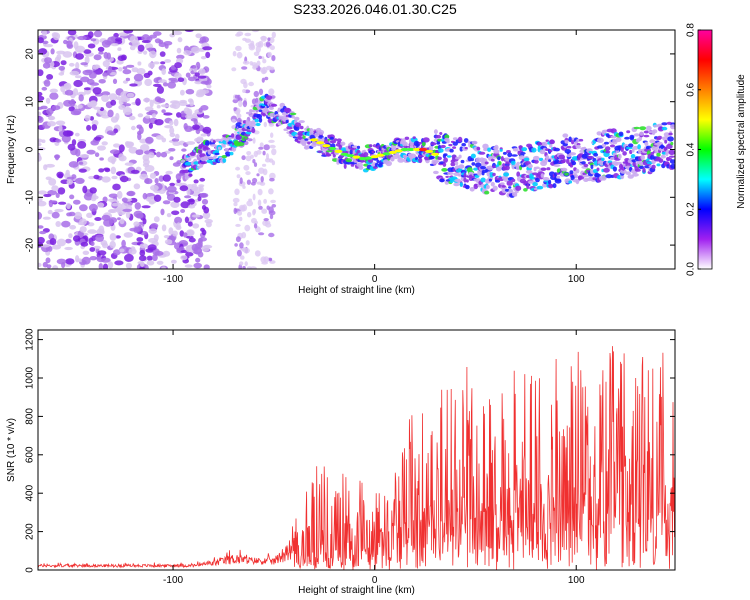  What do you see at coordinates (30, 197) in the screenshot?
I see `top-y-tick-label: -10` at bounding box center [30, 197].